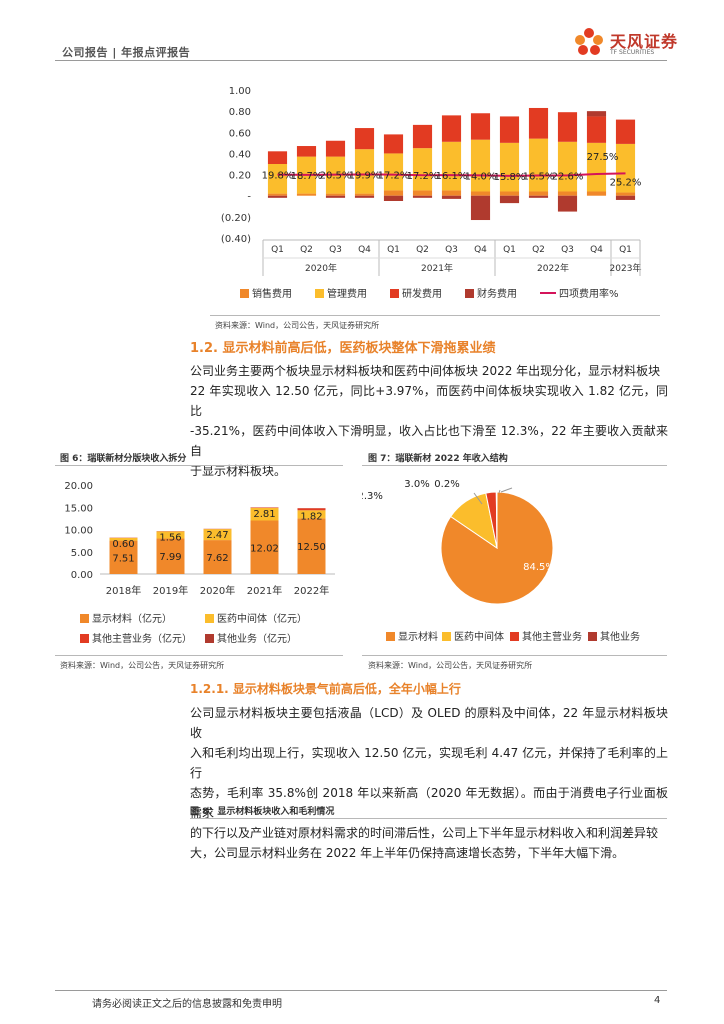 The image size is (724, 1024). What do you see at coordinates (539, 567) in the screenshot?
I see `pie-data-label: 84.5%` at bounding box center [539, 567].